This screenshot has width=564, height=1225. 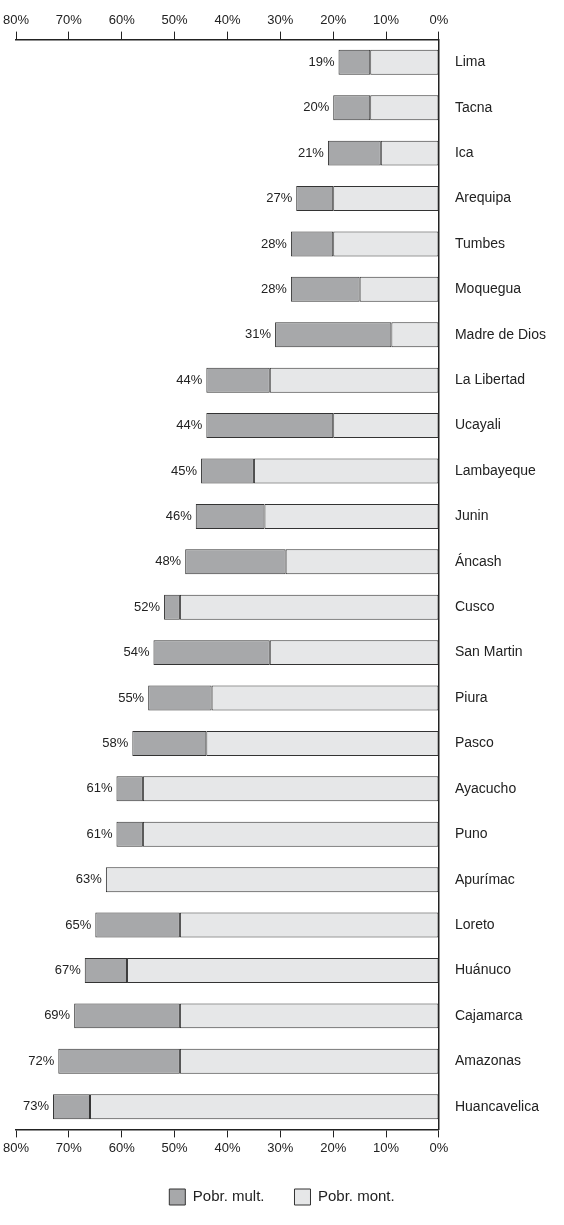 What do you see at coordinates (227, 1147) in the screenshot?
I see `x2-tick-label: 40%` at bounding box center [227, 1147].